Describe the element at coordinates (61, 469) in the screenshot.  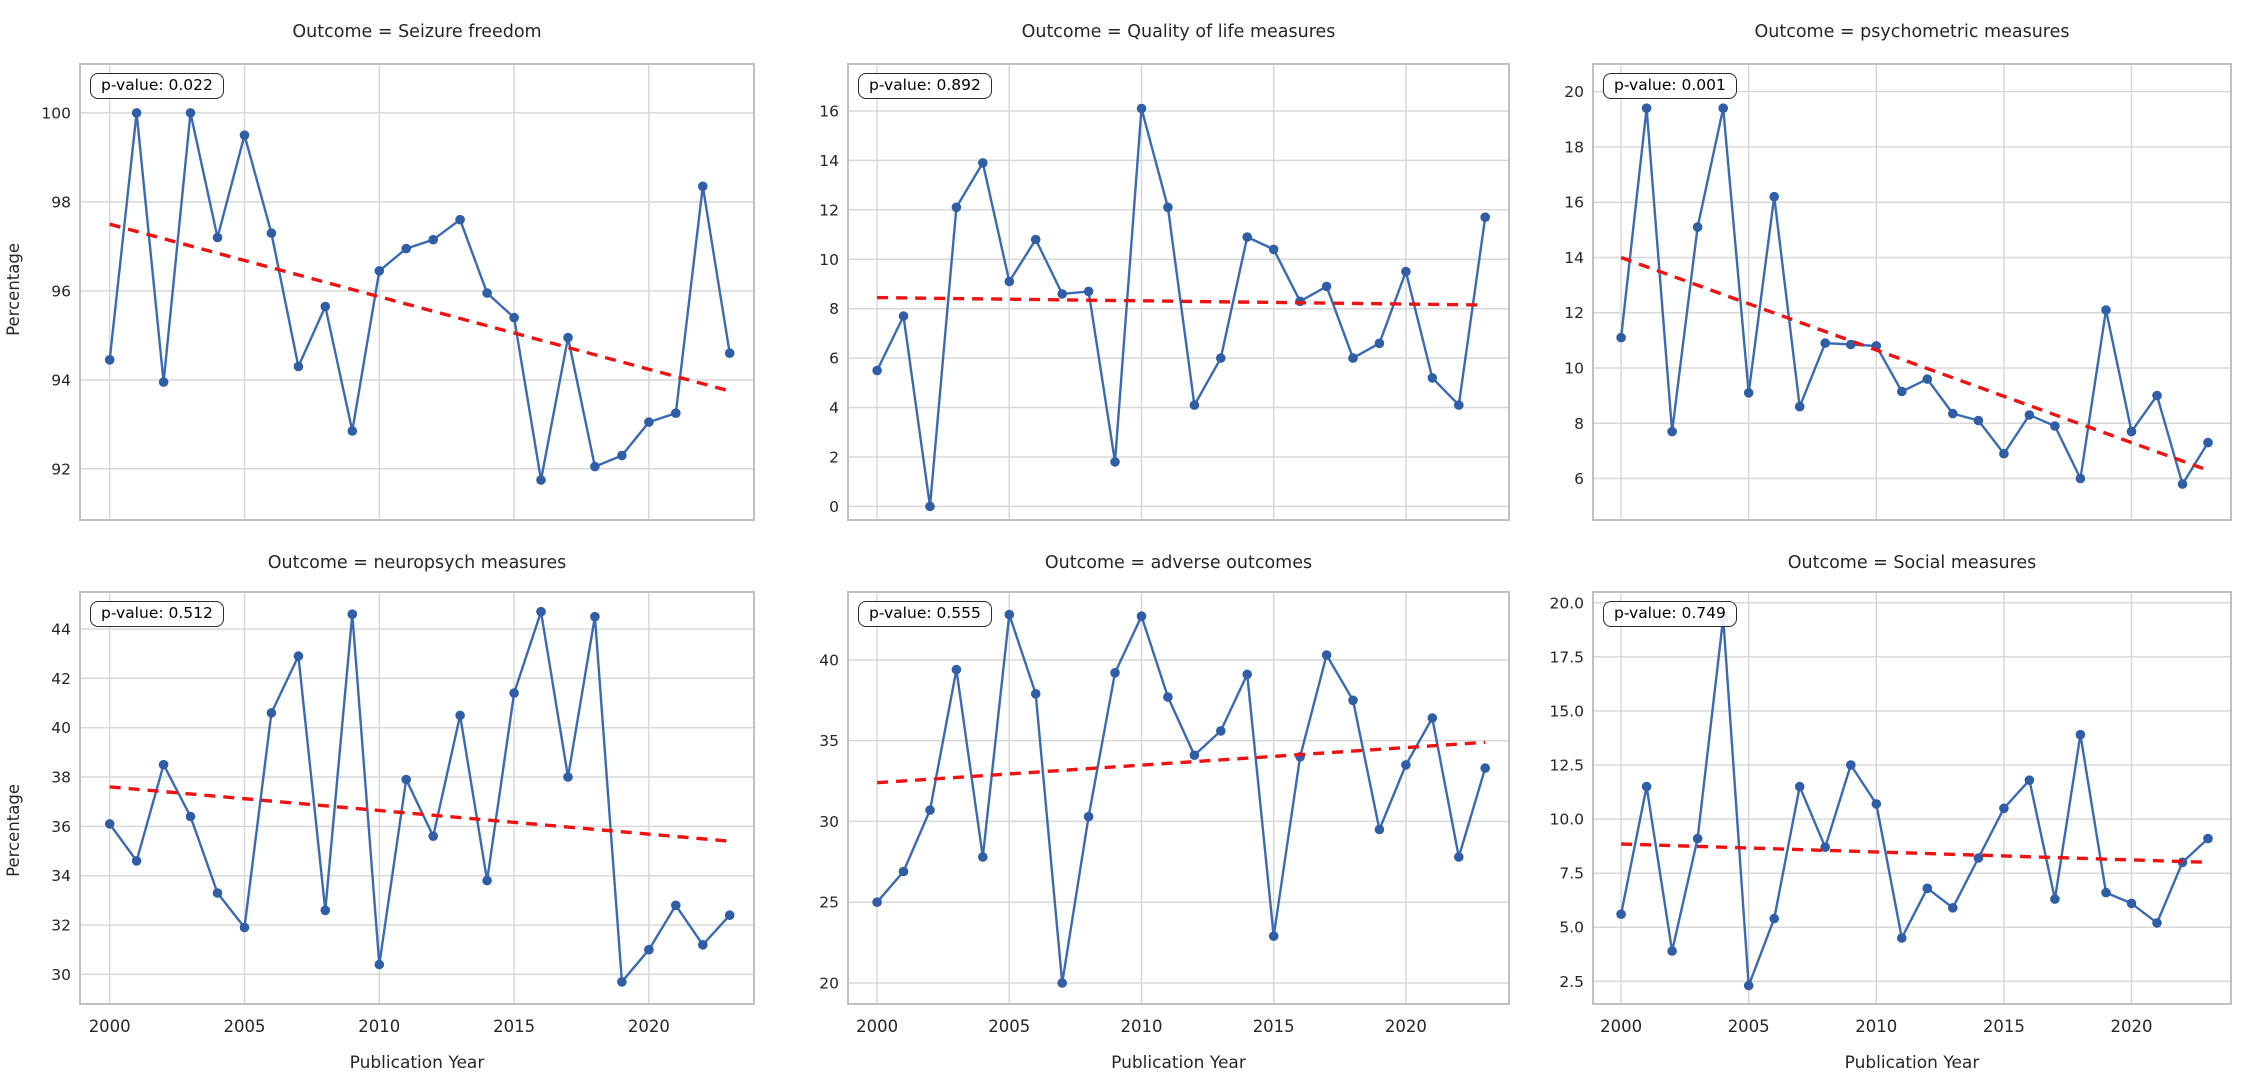
I see `y-tick-label: 92` at that location.